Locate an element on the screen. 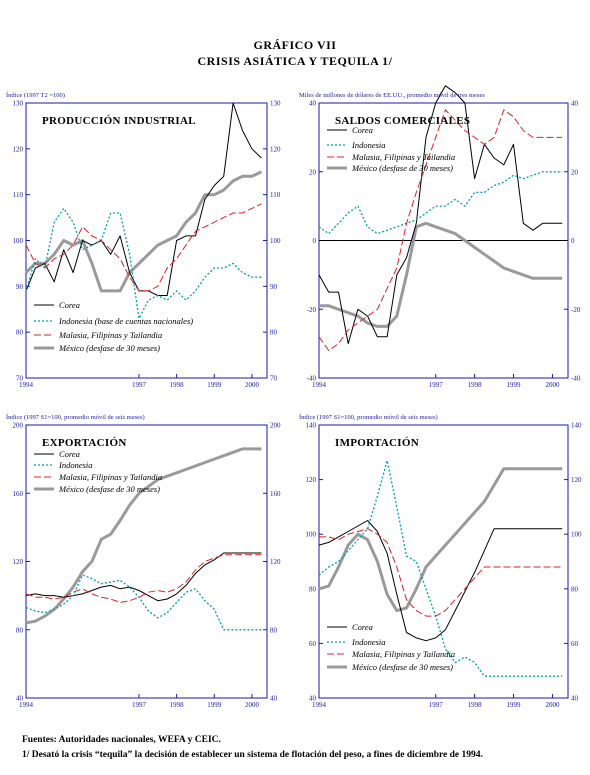 Image resolution: width=590 pixels, height=775 pixels. y-tick-label-left: 130 is located at coordinates (18, 104).